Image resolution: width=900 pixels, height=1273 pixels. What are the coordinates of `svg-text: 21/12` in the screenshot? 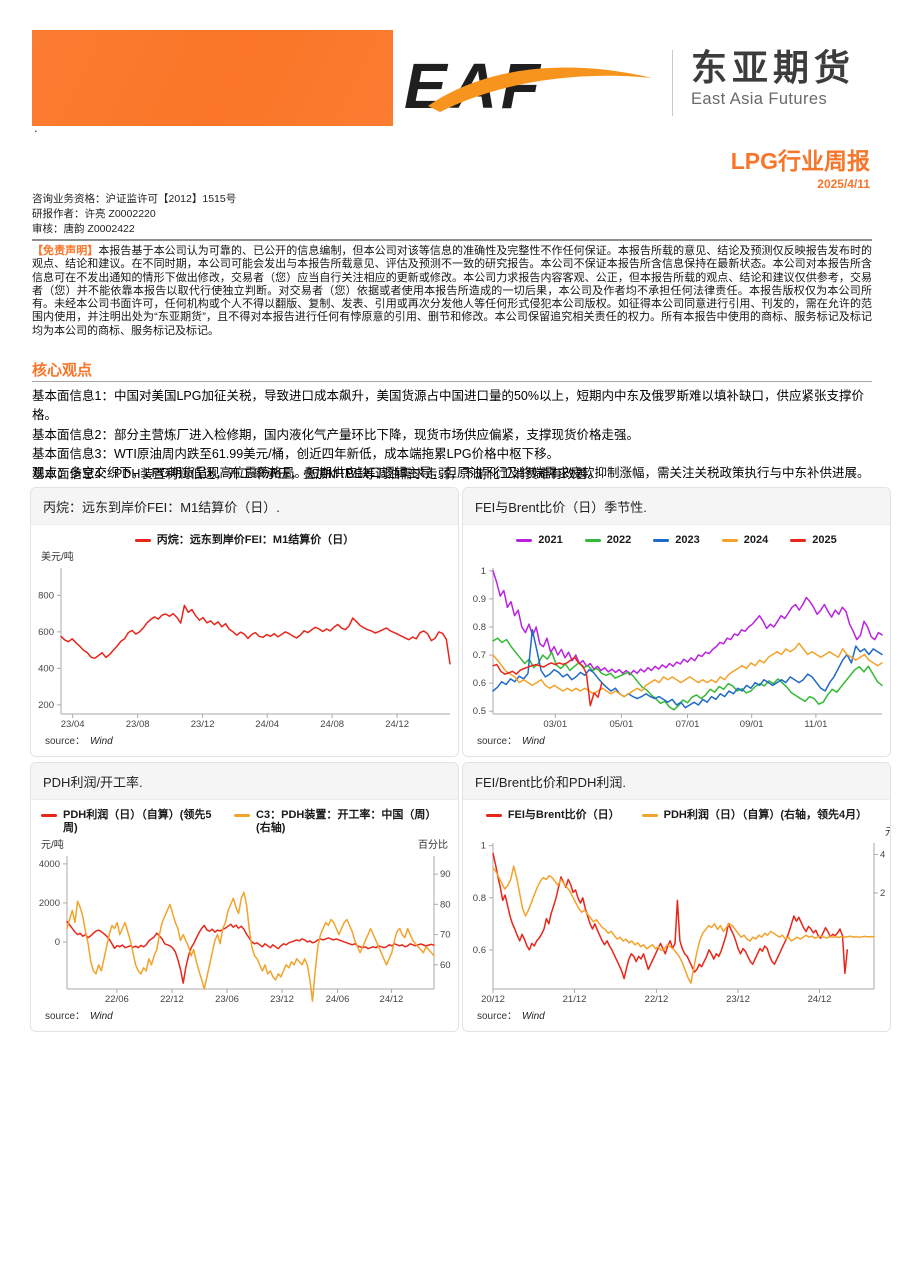 It's located at (575, 999).